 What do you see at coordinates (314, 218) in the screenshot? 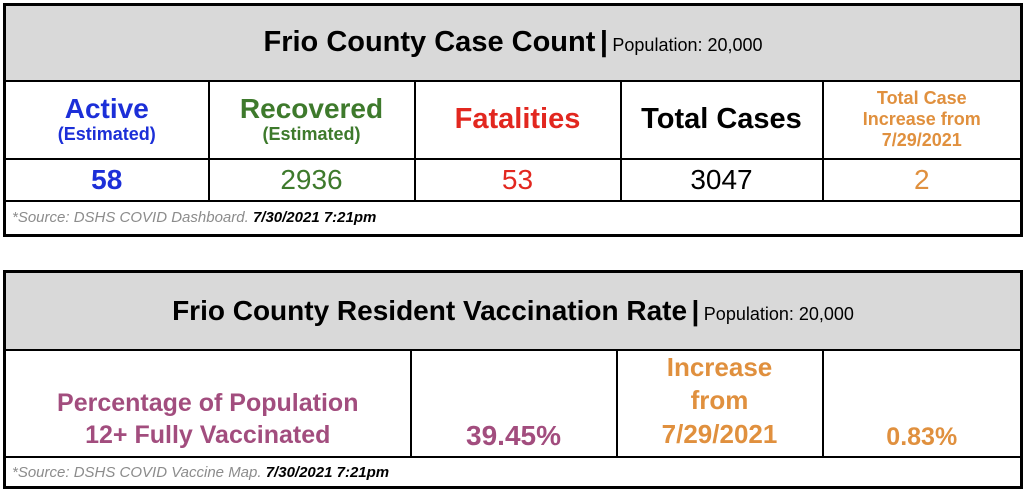
I see `case-count-source-date: 7/30/2021 7:21pm` at bounding box center [314, 218].